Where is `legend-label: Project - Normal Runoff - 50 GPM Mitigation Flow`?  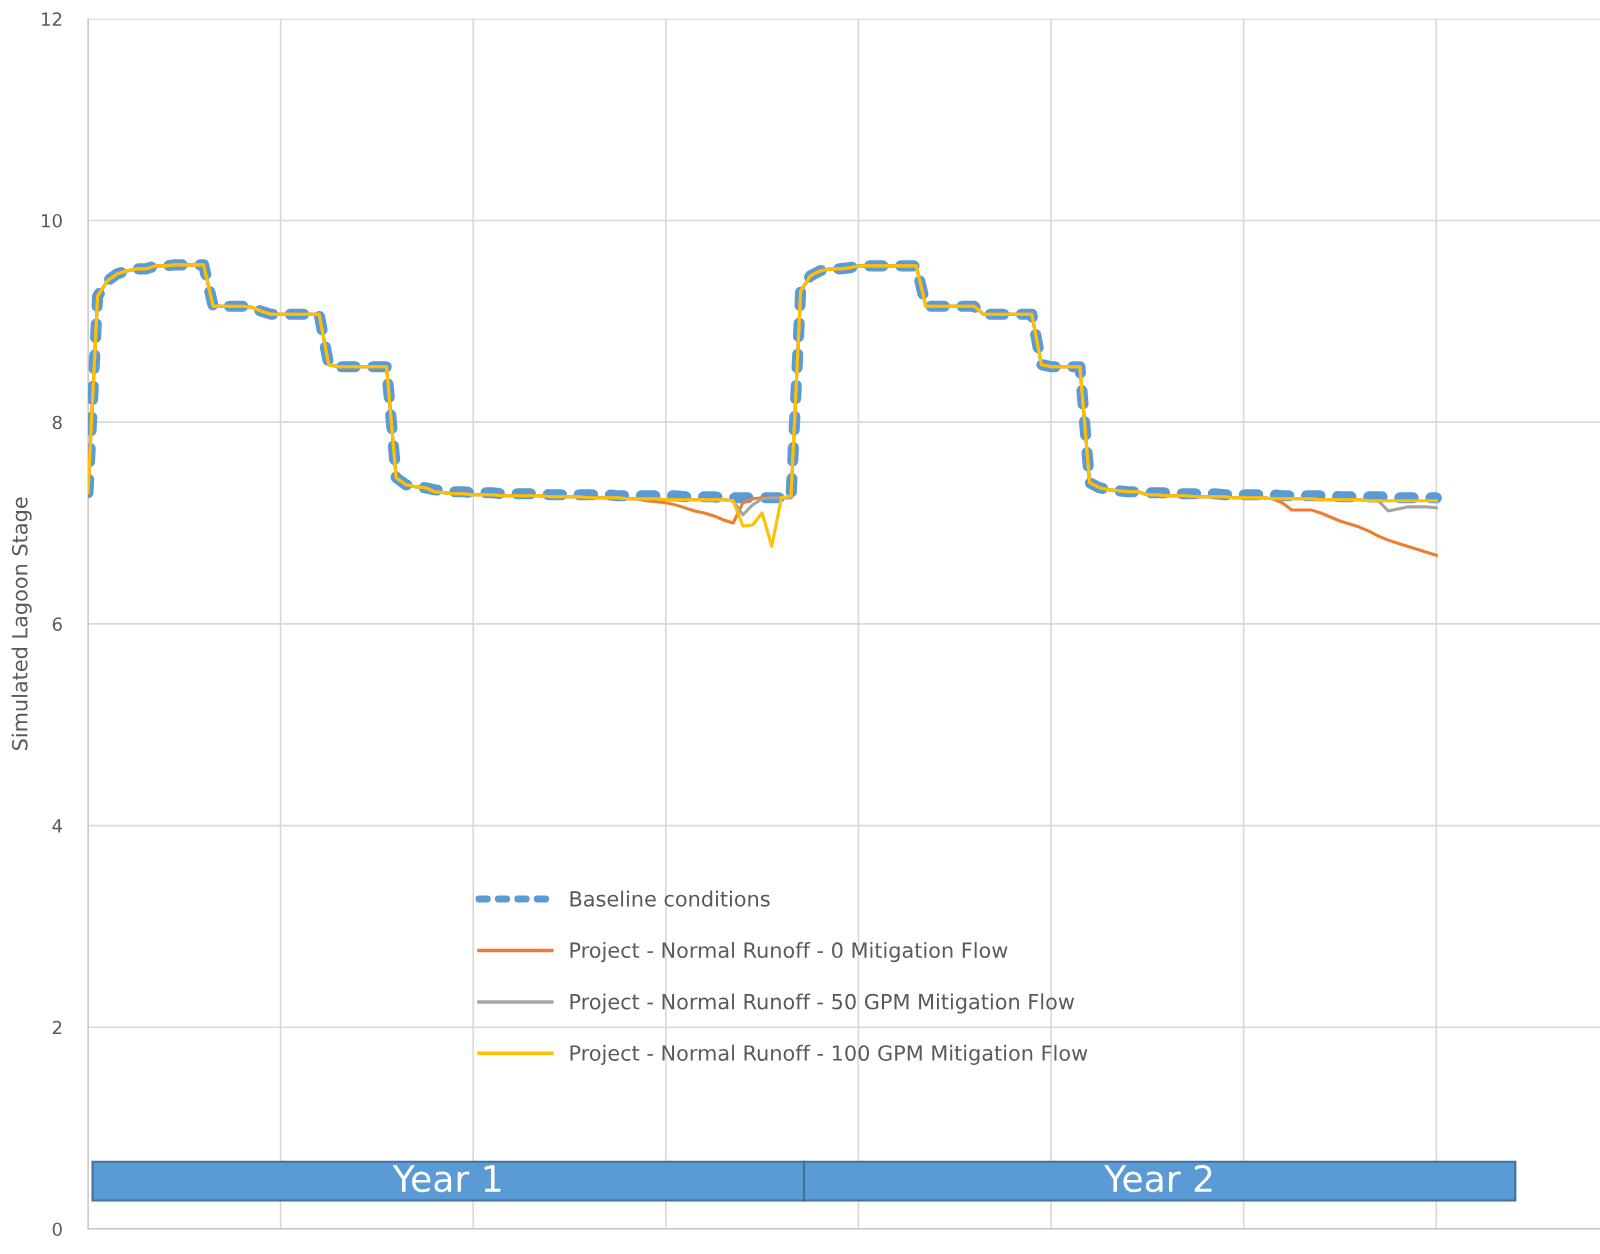 legend-label: Project - Normal Runoff - 50 GPM Mitigation Flow is located at coordinates (822, 1003).